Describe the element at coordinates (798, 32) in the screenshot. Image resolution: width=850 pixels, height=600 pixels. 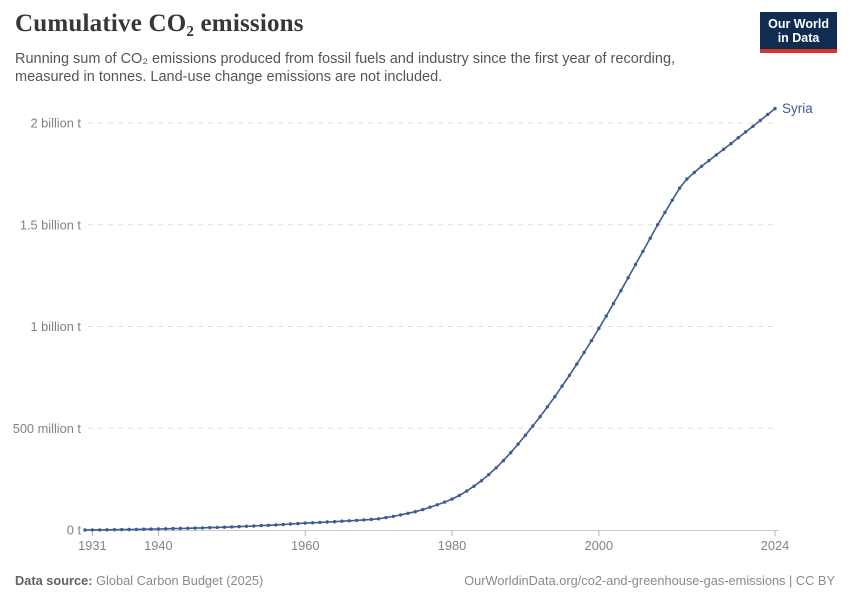
I see `owid-logo: Our World in Data` at that location.